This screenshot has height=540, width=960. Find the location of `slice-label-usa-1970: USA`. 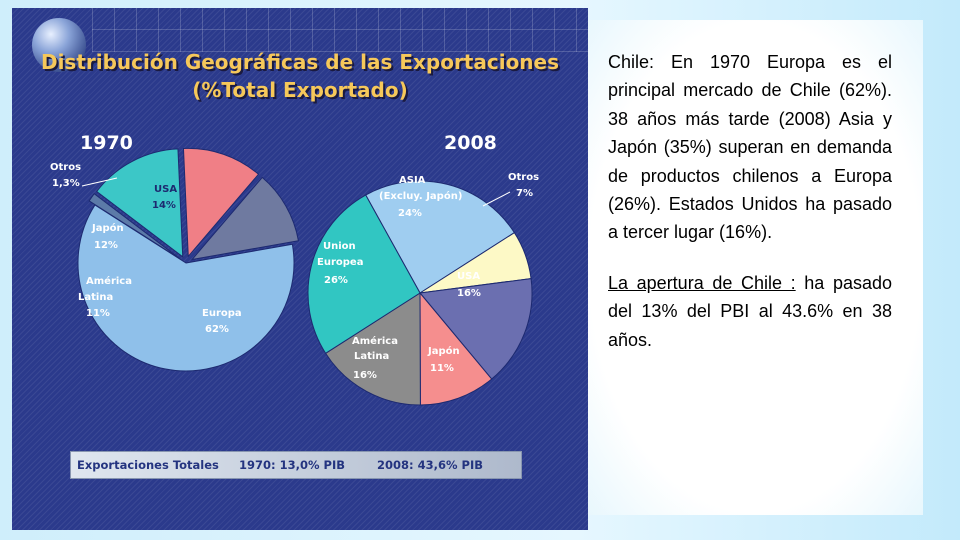

slice-label-usa-1970: USA is located at coordinates (165, 189).